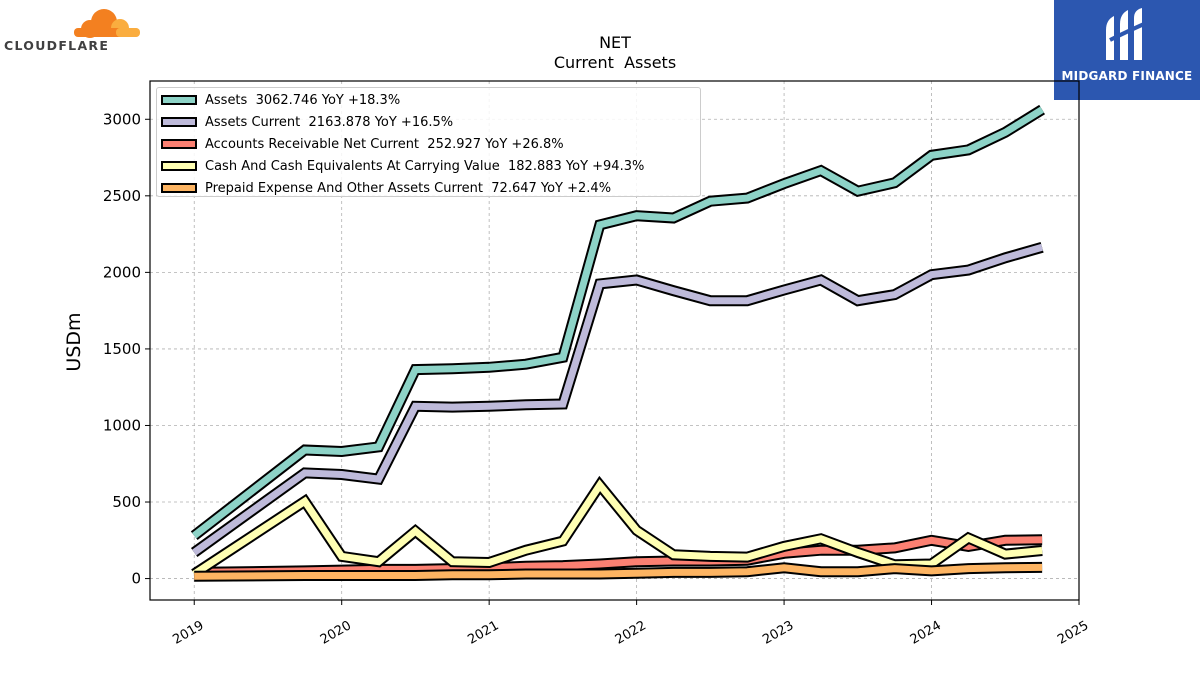  Describe the element at coordinates (57, 45) in the screenshot. I see `cloudflare-logo-text: CLOUDFLARE` at that location.